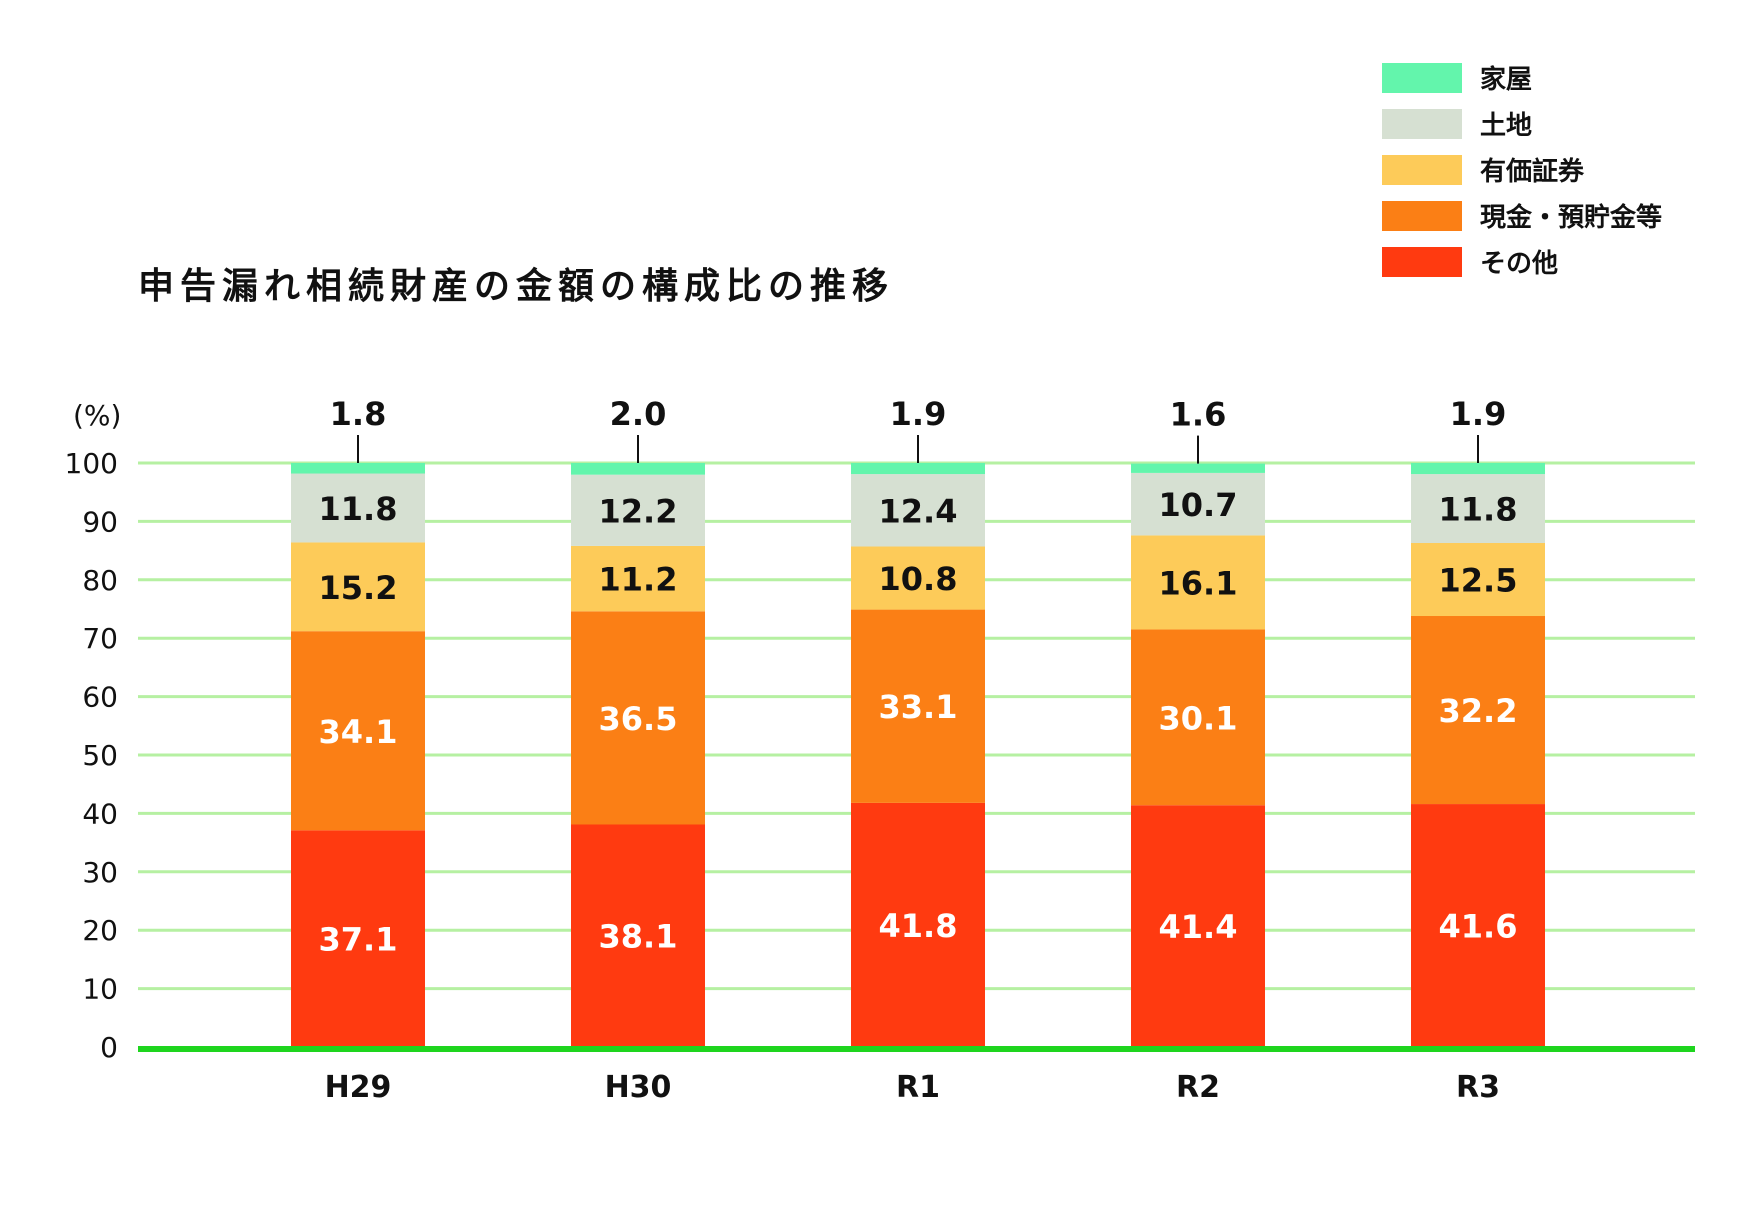 The height and width of the screenshot is (1216, 1751). I want to click on data-label: 33.1, so click(918, 707).